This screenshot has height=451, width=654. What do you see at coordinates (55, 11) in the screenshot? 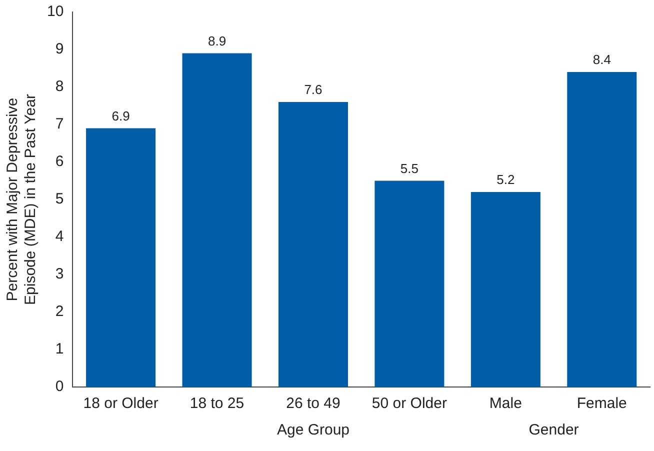
I see `y-tick-label: 10` at bounding box center [55, 11].